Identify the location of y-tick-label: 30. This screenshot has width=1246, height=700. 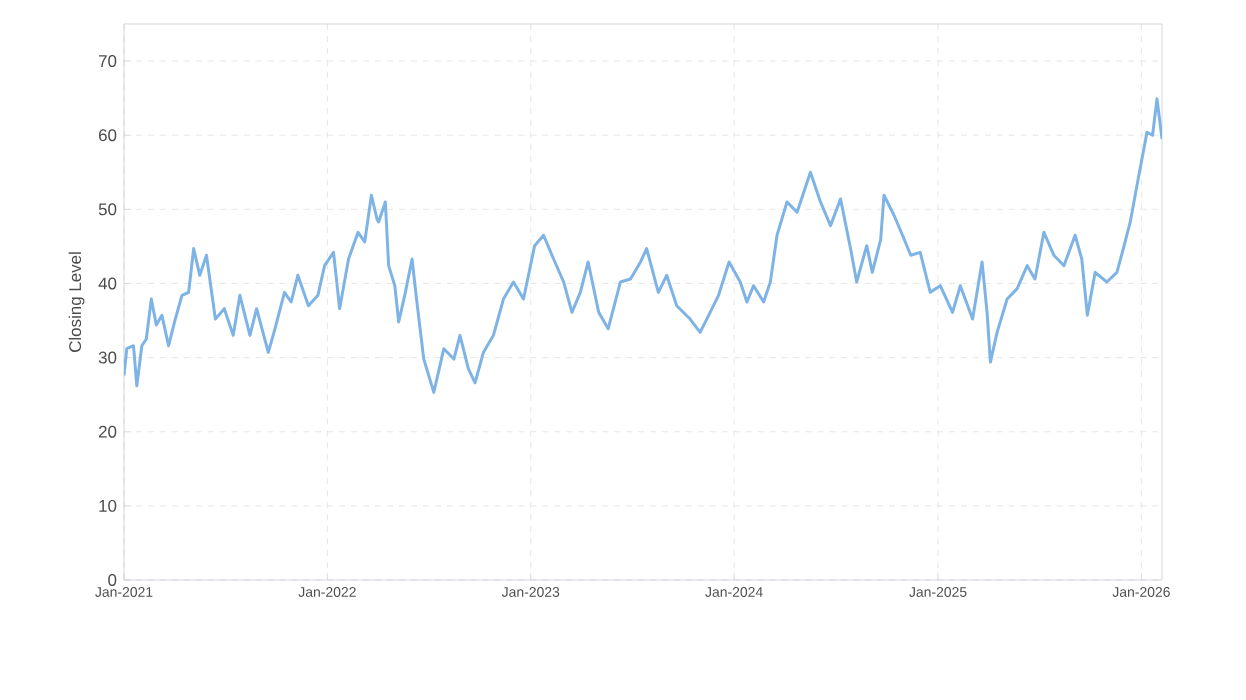
(107, 357).